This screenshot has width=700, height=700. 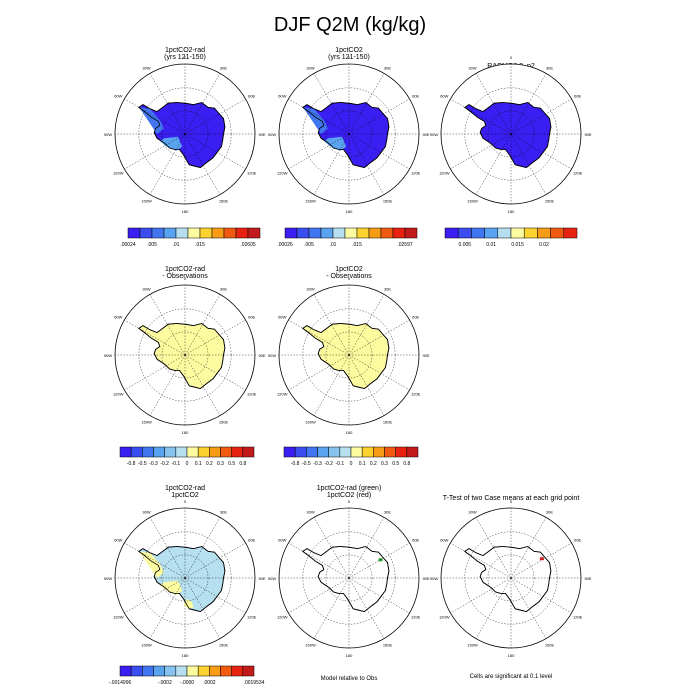 What do you see at coordinates (517, 245) in the screenshot?
I see `legend-tick-label: 0.015` at bounding box center [517, 245].